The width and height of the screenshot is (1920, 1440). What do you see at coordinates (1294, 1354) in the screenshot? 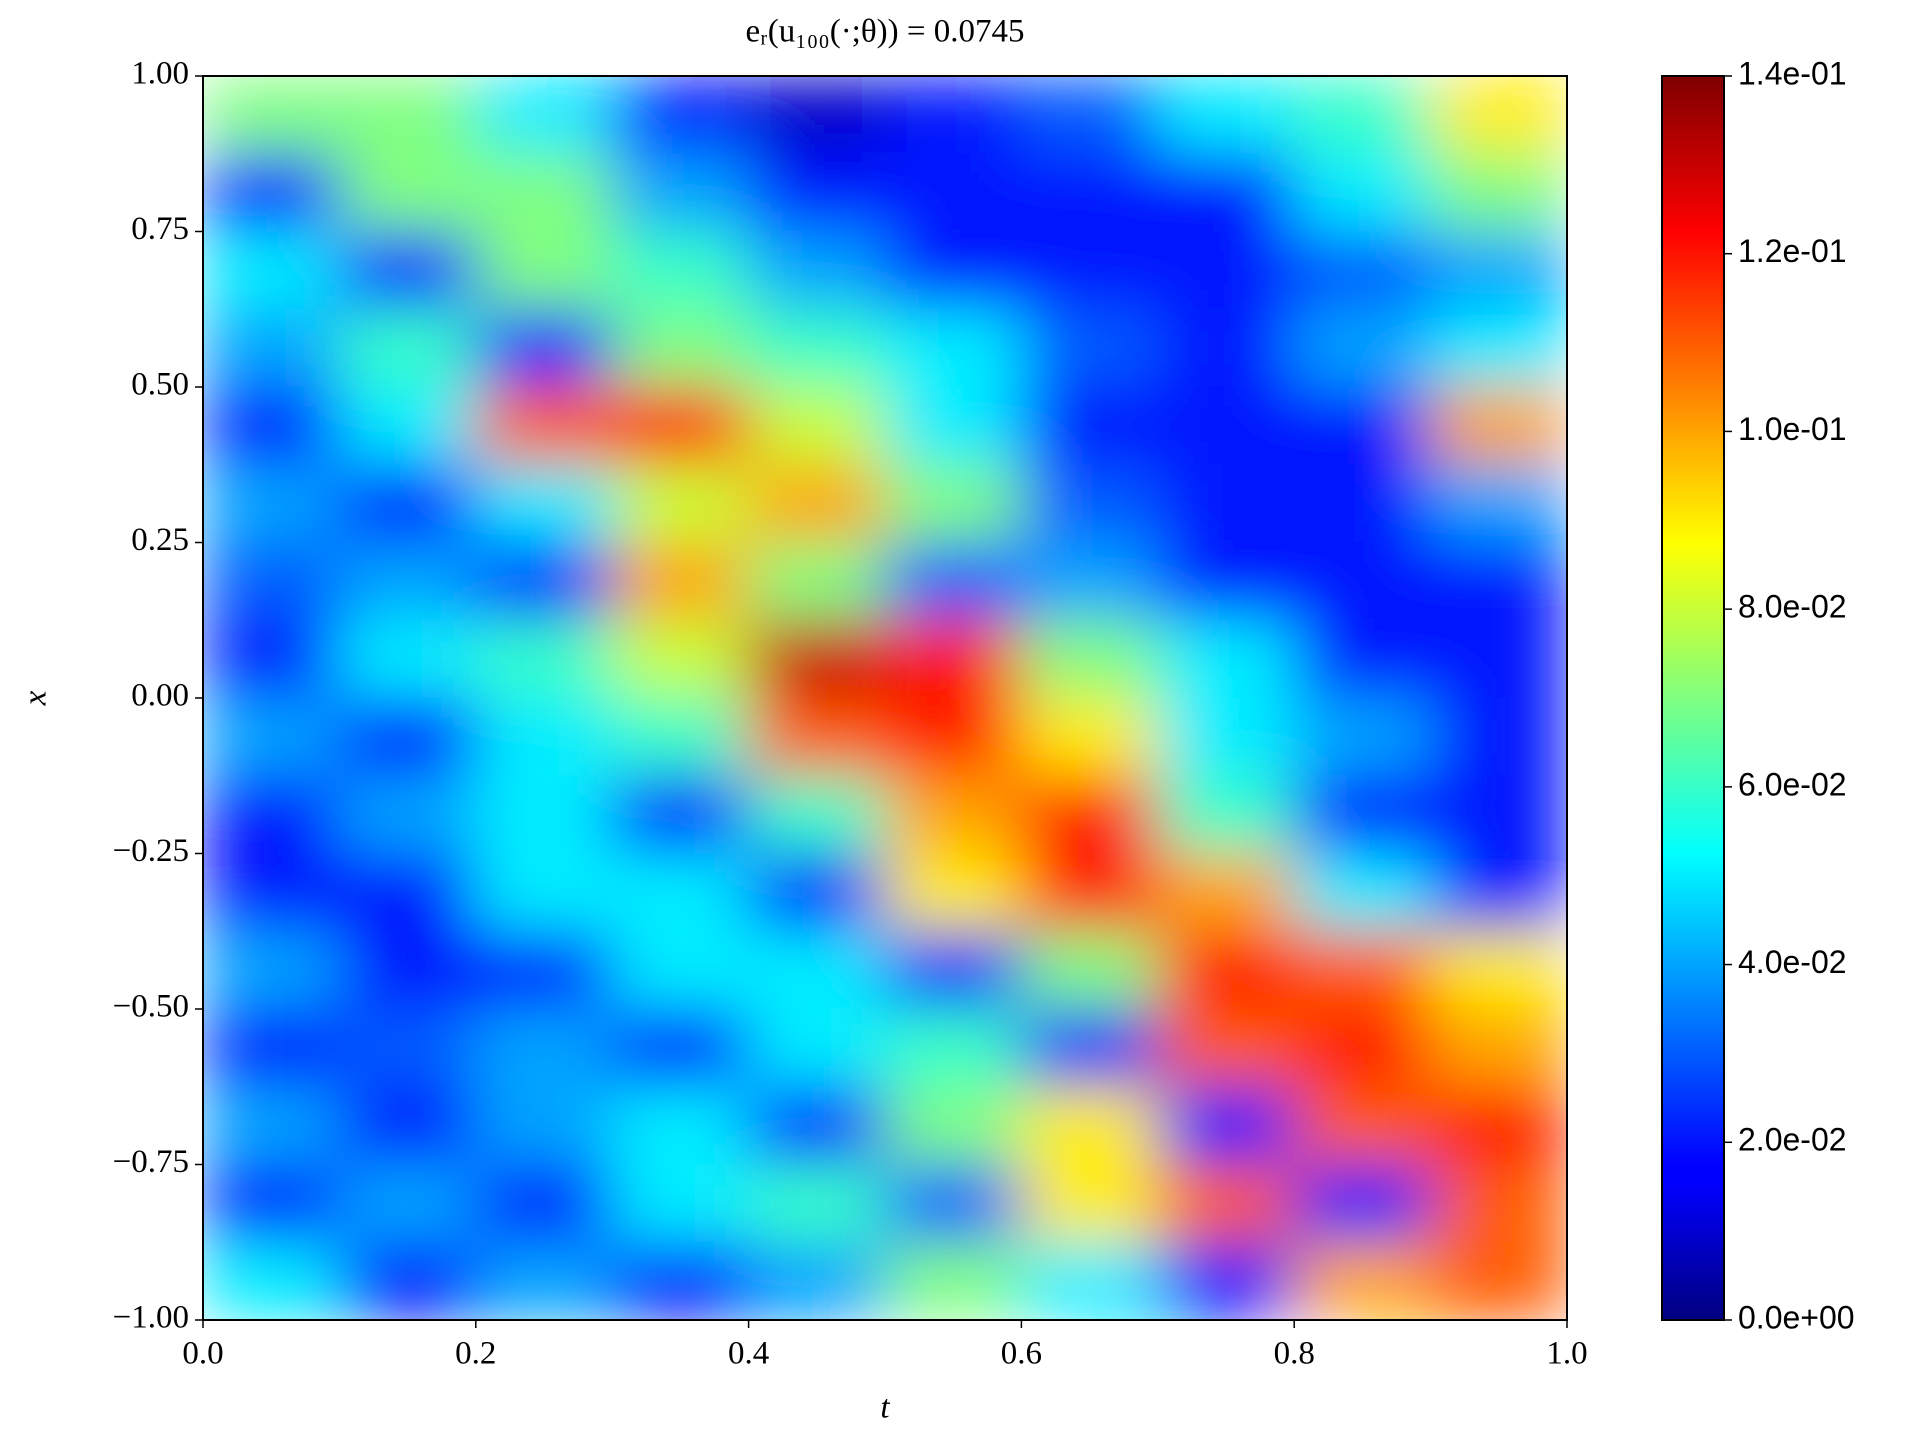
I see `x-tick-label: 0.8` at bounding box center [1294, 1354].